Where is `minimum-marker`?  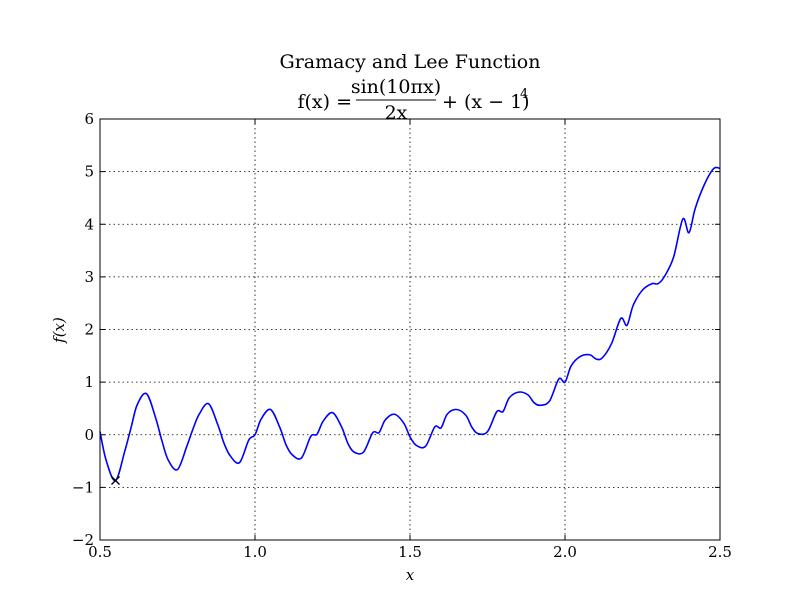 minimum-marker is located at coordinates (115, 481).